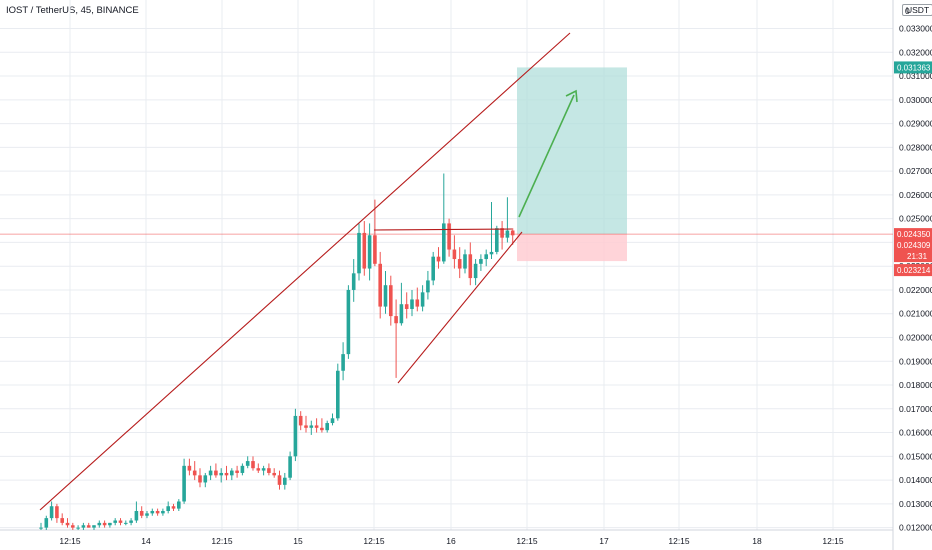 The width and height of the screenshot is (932, 550). I want to click on stop-zone, so click(572, 248).